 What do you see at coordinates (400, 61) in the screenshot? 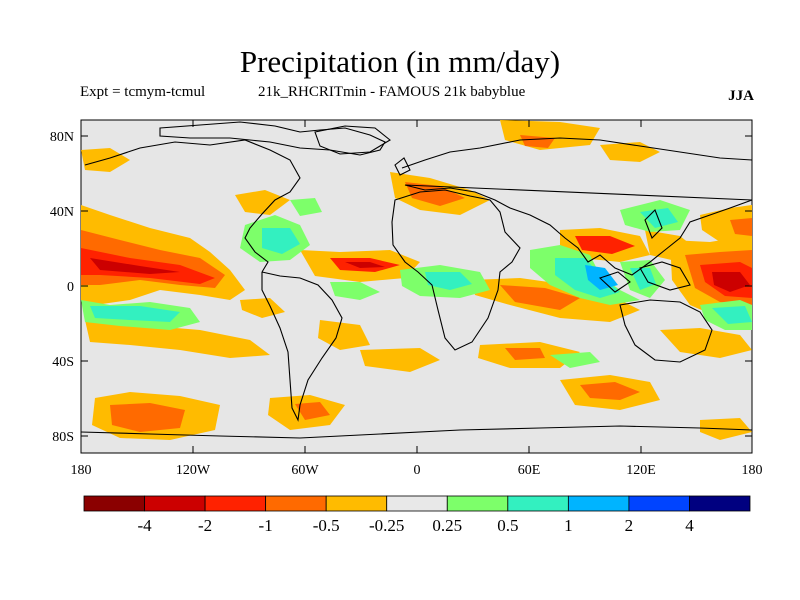
I see `chart-title: Precipitation (in mm/day)` at bounding box center [400, 61].